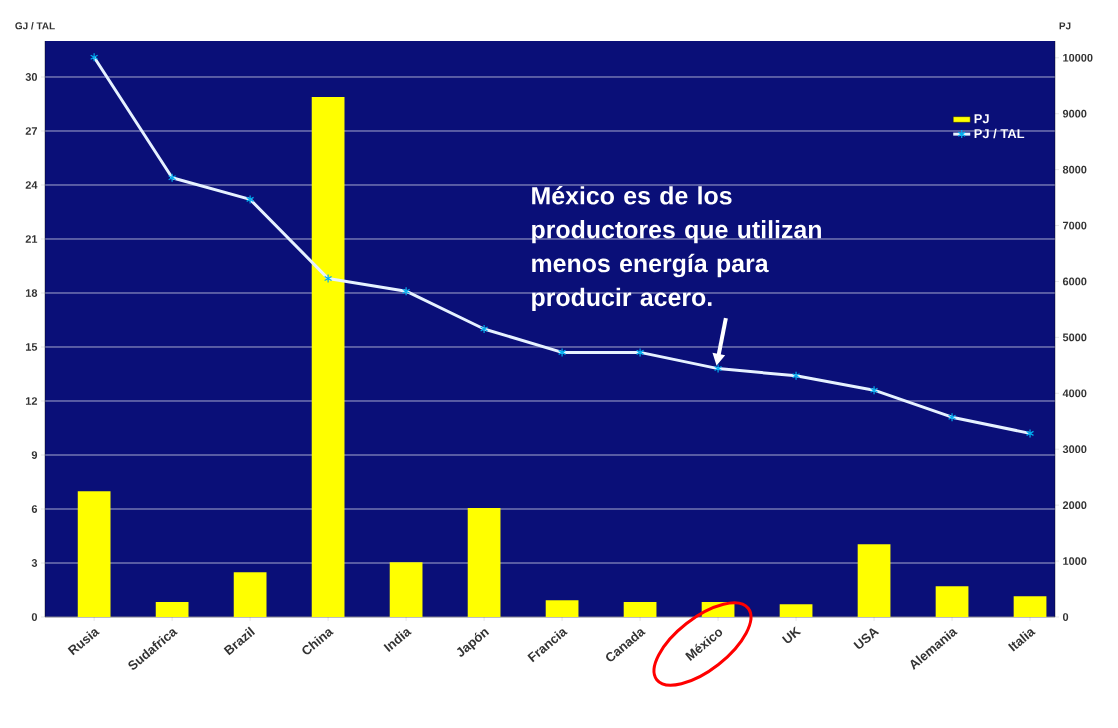 Image resolution: width=1118 pixels, height=728 pixels. What do you see at coordinates (31, 239) in the screenshot?
I see `y-tick-label: 21` at bounding box center [31, 239].